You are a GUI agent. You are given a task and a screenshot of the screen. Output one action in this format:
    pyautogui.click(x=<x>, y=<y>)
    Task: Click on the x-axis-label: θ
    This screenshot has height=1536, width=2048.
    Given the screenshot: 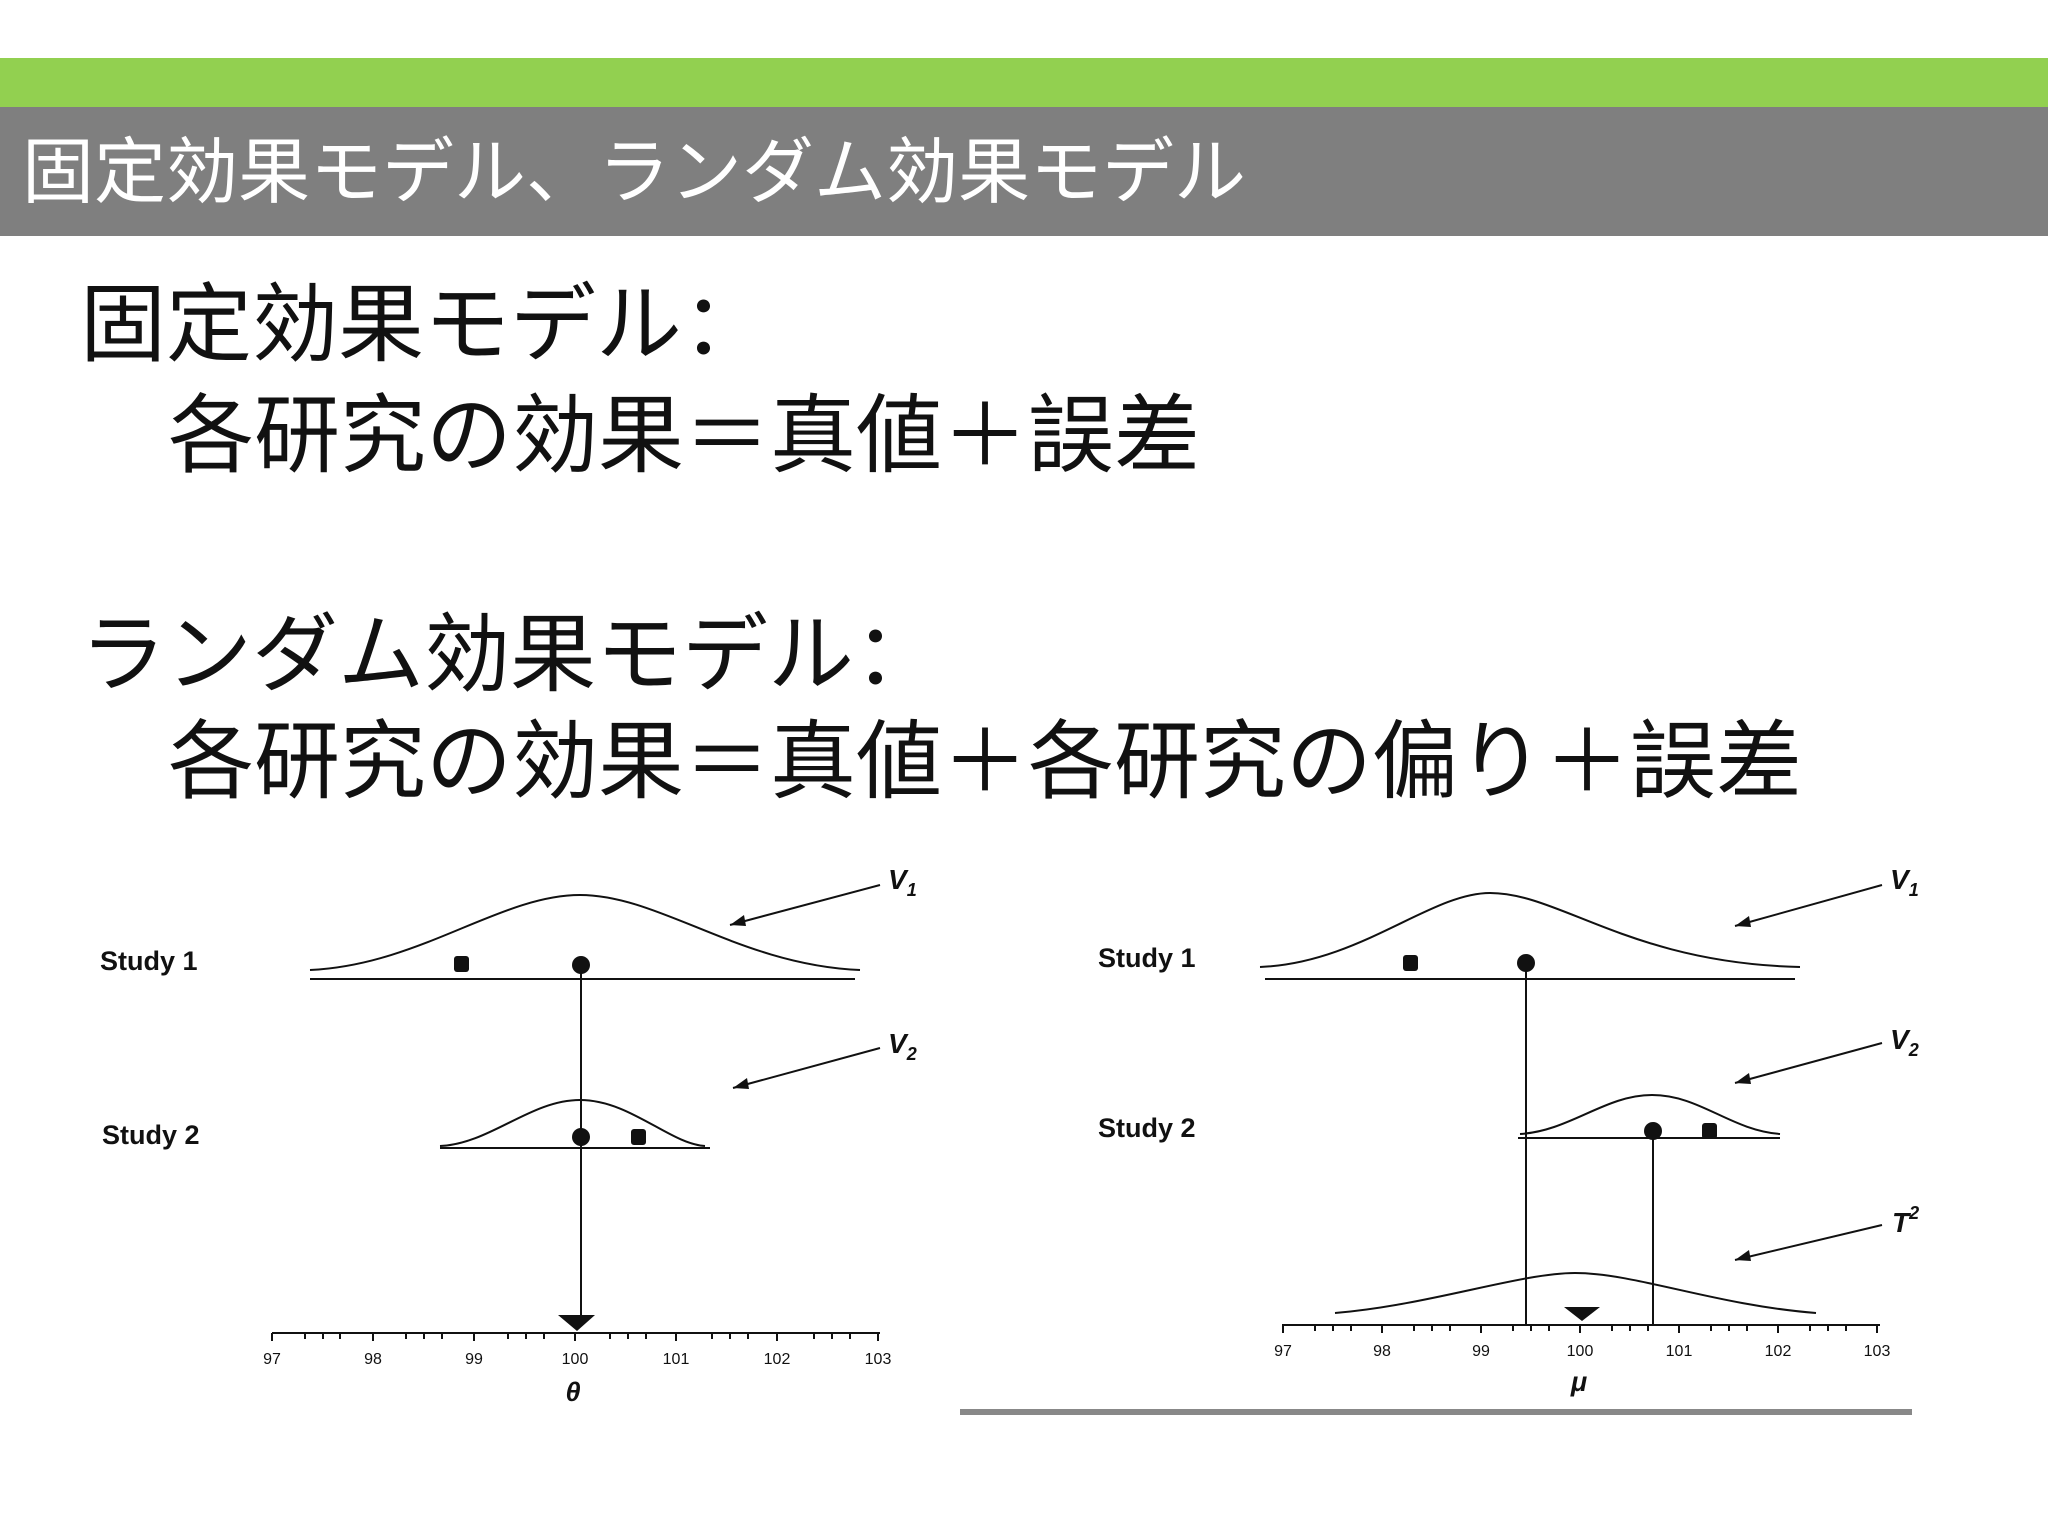 What is the action you would take?
    pyautogui.click(x=572, y=1392)
    